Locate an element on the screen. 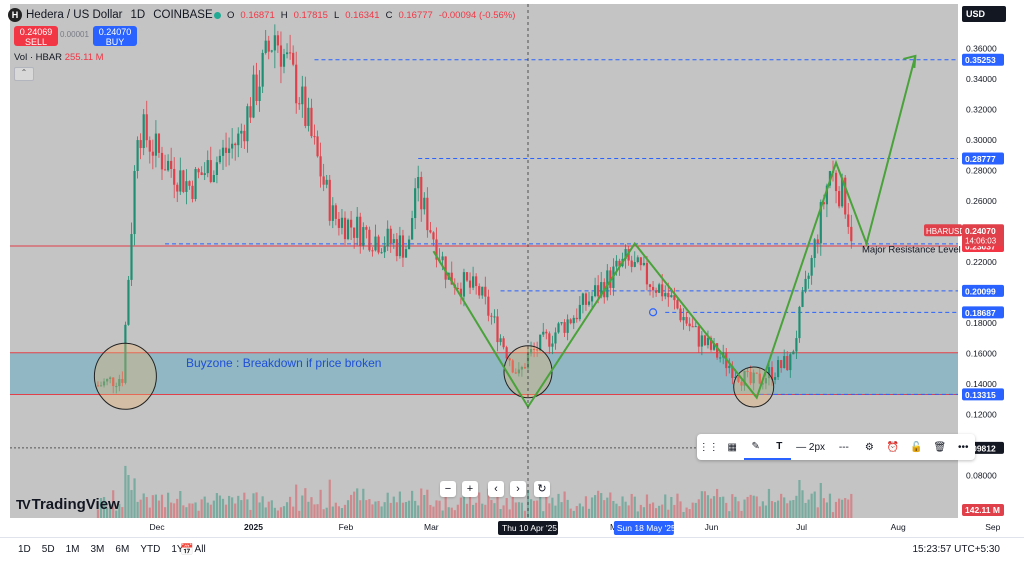 The width and height of the screenshot is (1024, 570). text-color-icon: T is located at coordinates (779, 447).